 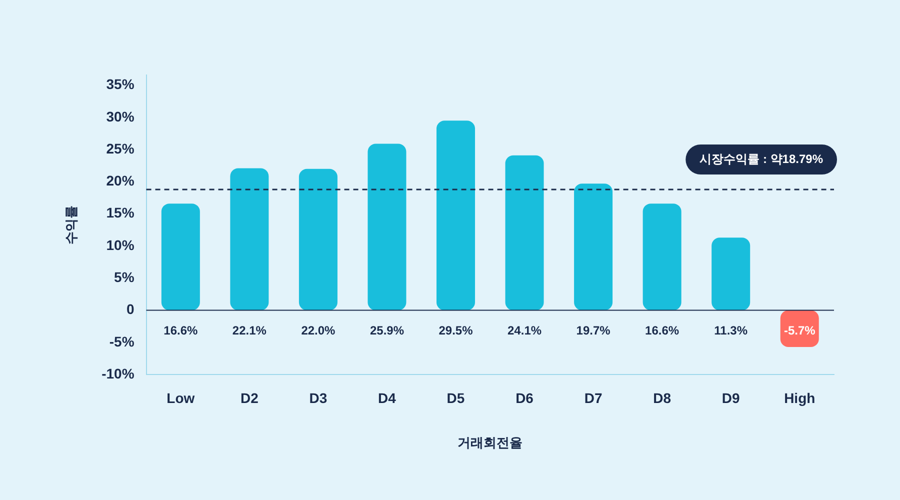 I want to click on data-label: -5.7%, so click(x=800, y=331).